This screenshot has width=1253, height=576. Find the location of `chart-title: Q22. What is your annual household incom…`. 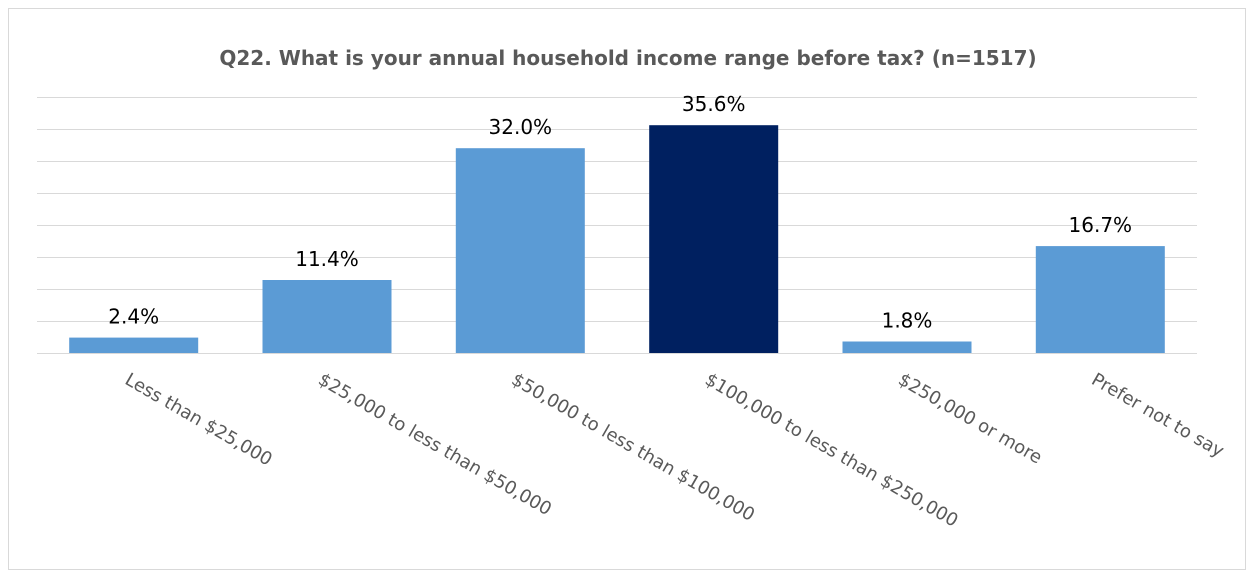

chart-title: Q22. What is your annual household incom… is located at coordinates (627, 58).